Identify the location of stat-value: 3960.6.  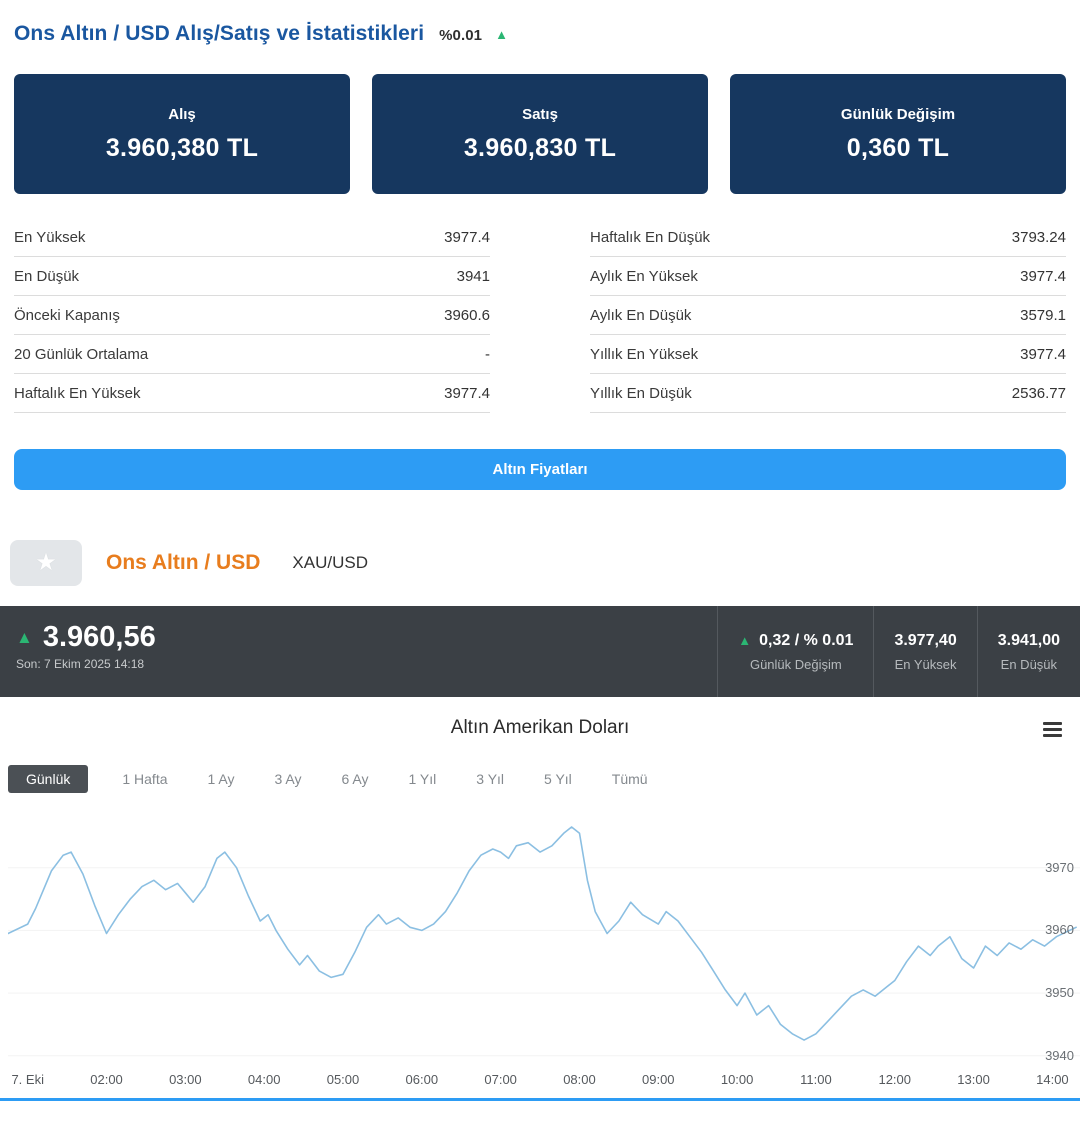
(467, 315).